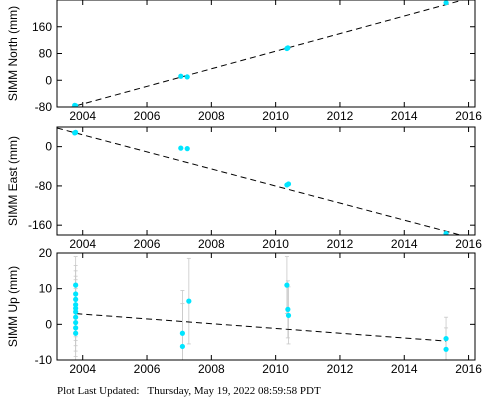 The width and height of the screenshot is (500, 400). Describe the element at coordinates (40, 225) in the screenshot. I see `y-tick-label: -160` at that location.